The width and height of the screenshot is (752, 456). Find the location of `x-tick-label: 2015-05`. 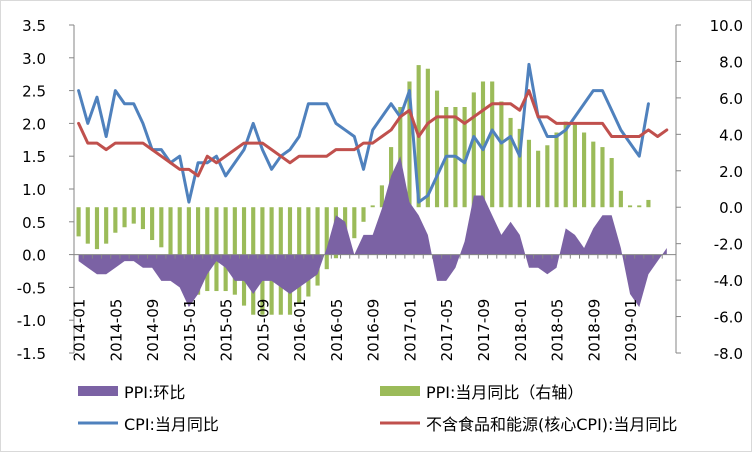

x-tick-label: 2015-05 is located at coordinates (227, 330).